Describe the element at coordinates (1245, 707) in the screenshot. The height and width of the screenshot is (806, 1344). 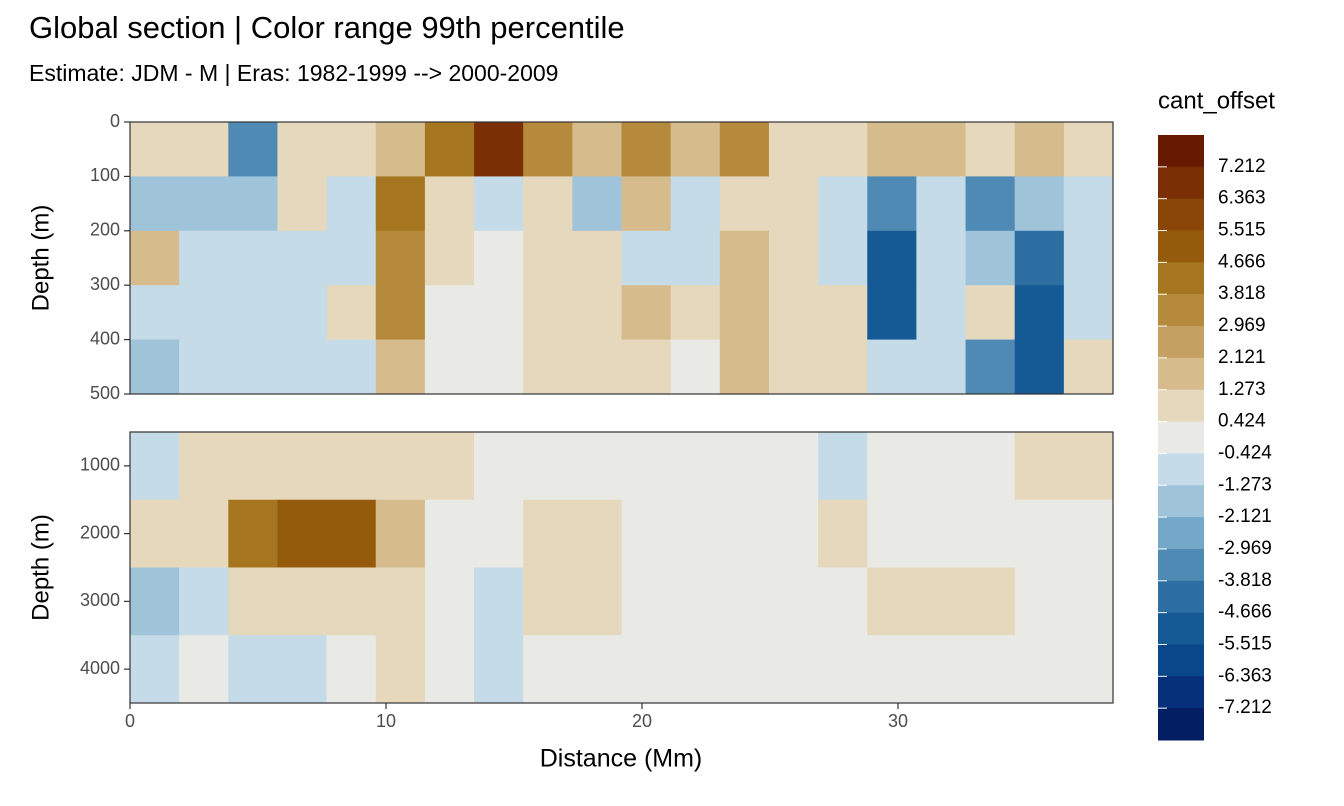
I see `legend-label: -7.212` at that location.